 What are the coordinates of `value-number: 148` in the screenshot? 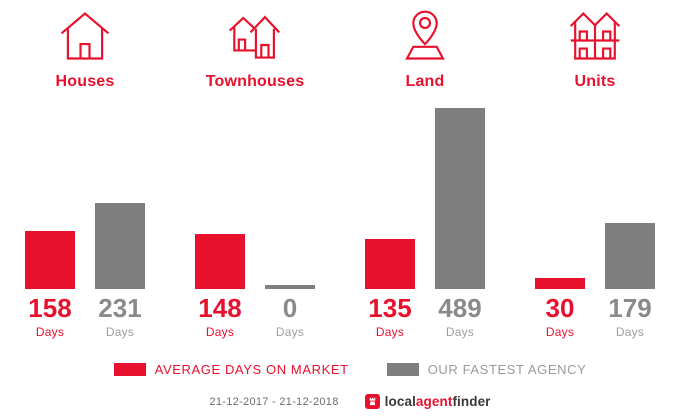 It's located at (220, 308).